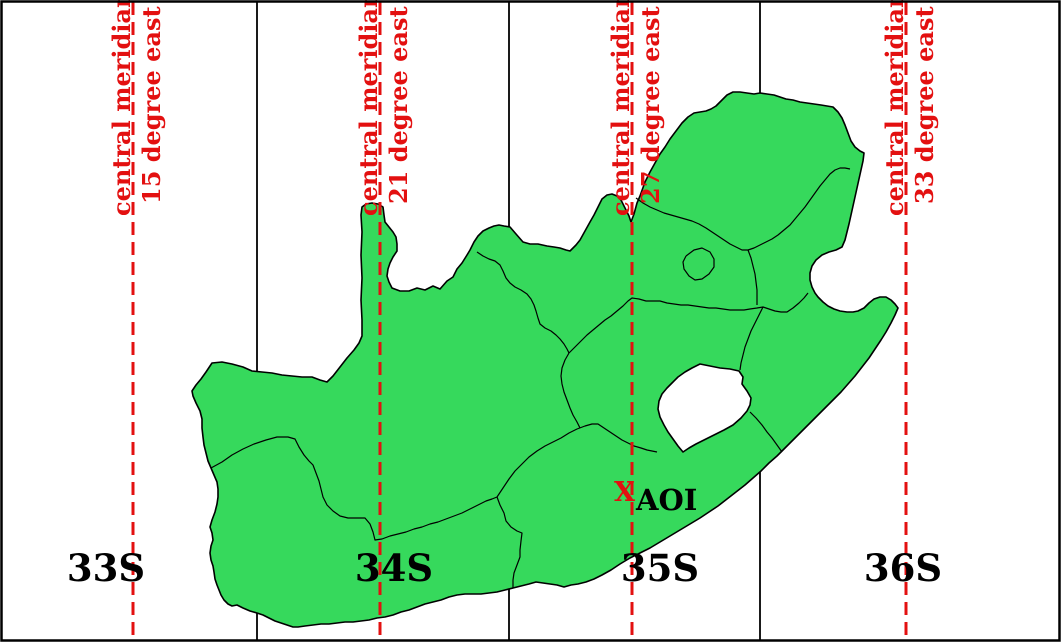  I want to click on aoi-label: AOI, so click(666, 500).